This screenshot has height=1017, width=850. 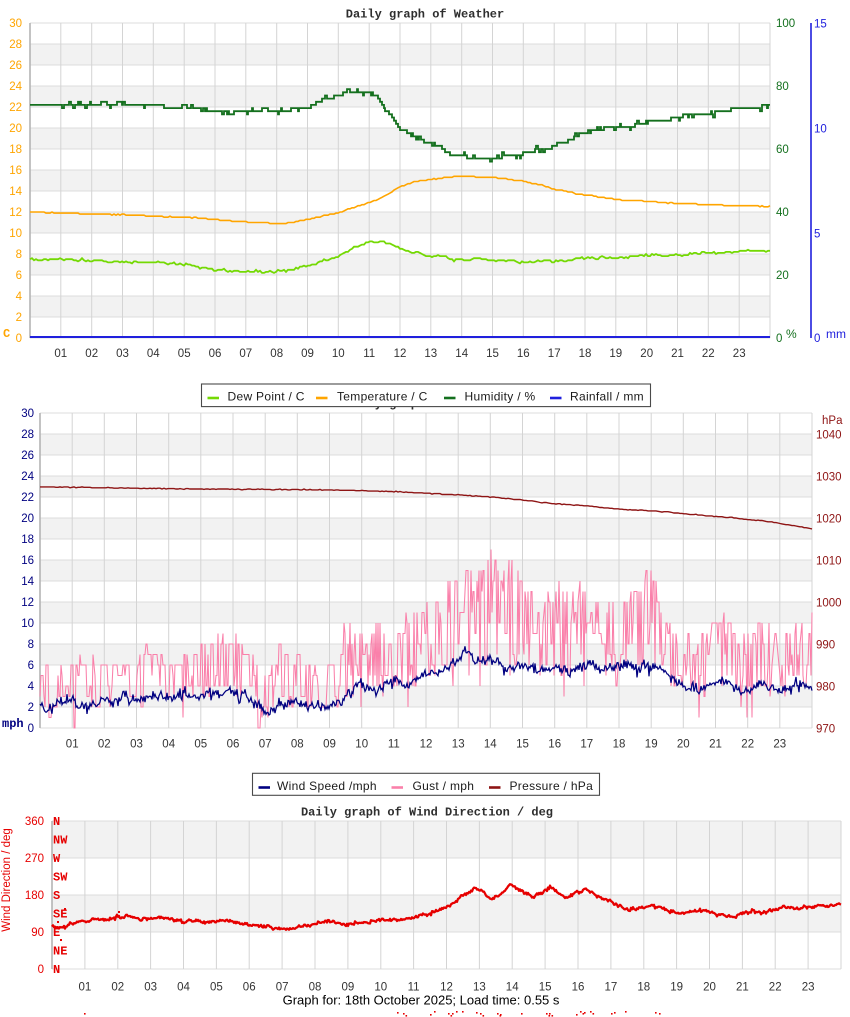 I want to click on svg-text: S, so click(x=56, y=896).